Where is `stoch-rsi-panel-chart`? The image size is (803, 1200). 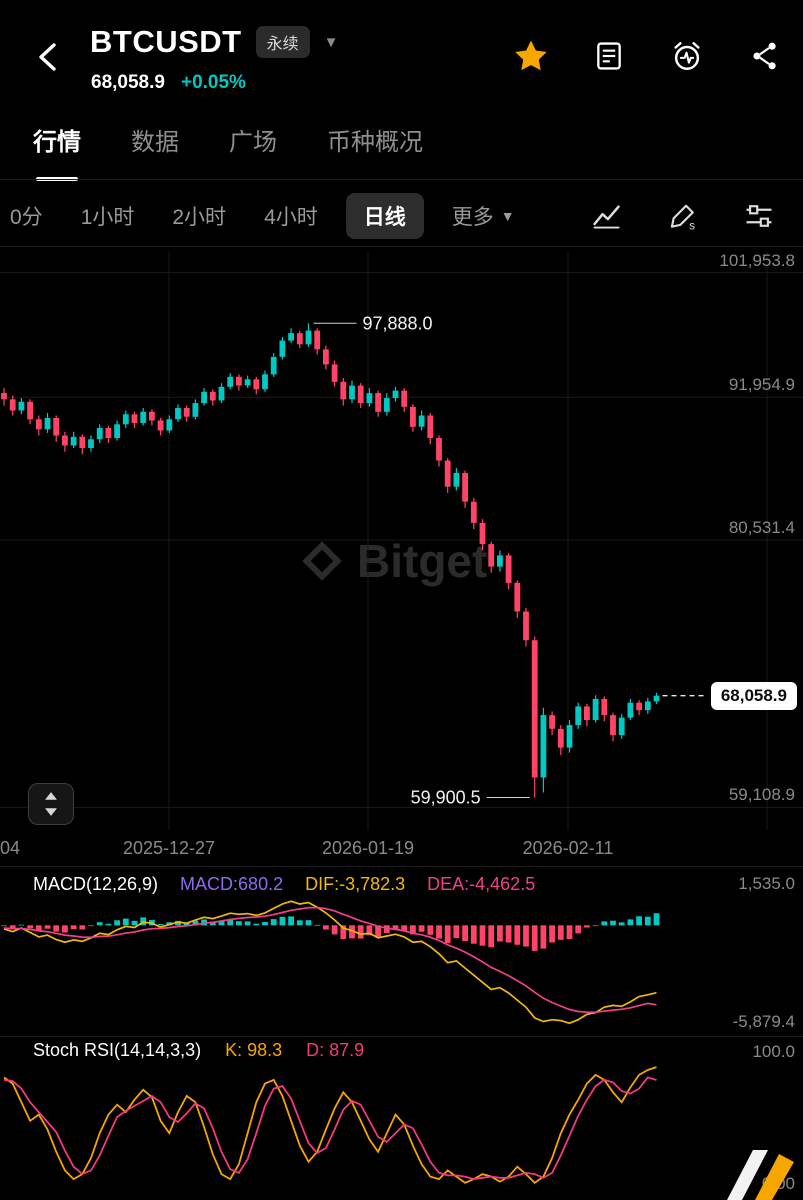
stoch-rsi-panel-chart is located at coordinates (401, 1128).